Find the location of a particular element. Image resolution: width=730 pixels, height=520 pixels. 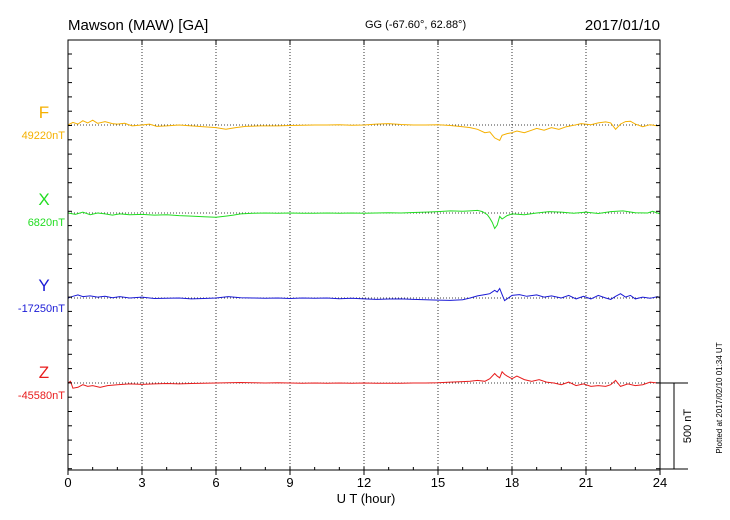

x-tick-label: 18 is located at coordinates (512, 482).